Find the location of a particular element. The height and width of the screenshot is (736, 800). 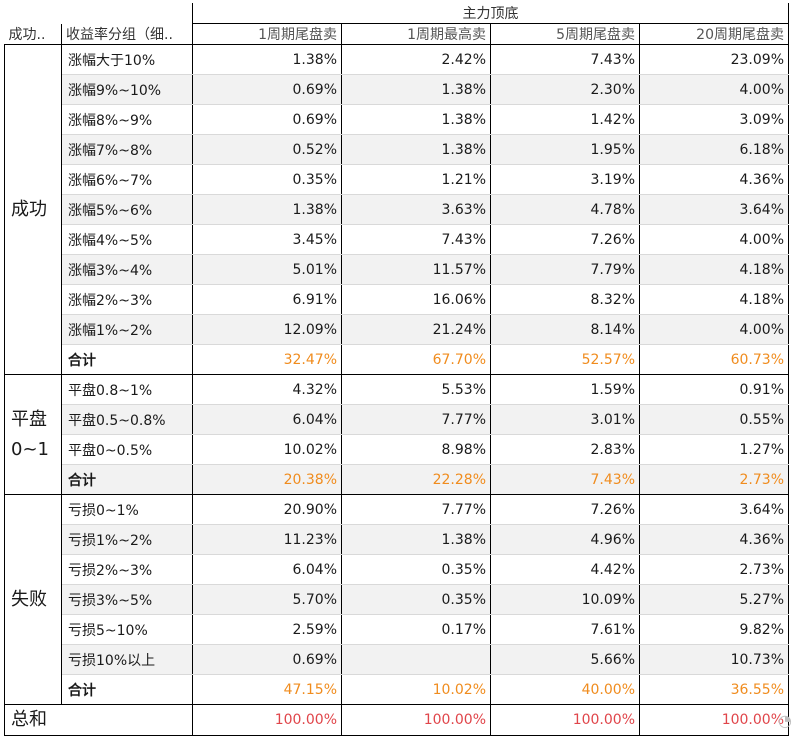

subtotal-value: 47.15% is located at coordinates (267, 689).